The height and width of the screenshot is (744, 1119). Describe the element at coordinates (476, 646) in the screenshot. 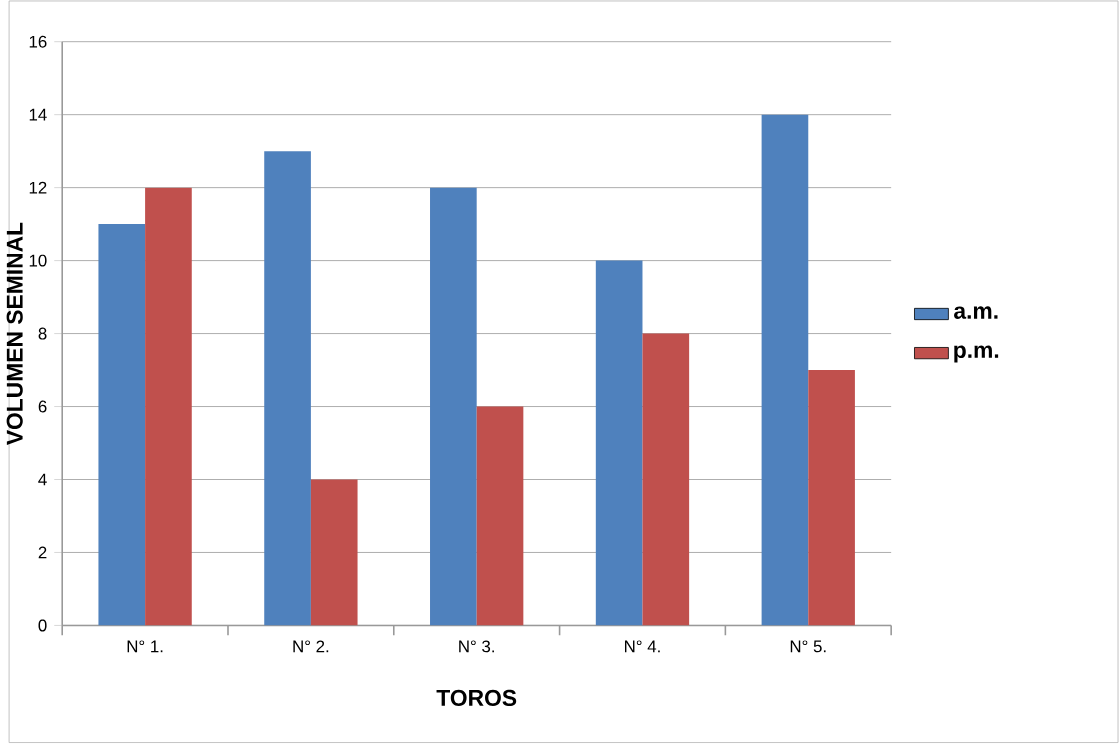

I see `x-tick-label: N° 3.` at that location.